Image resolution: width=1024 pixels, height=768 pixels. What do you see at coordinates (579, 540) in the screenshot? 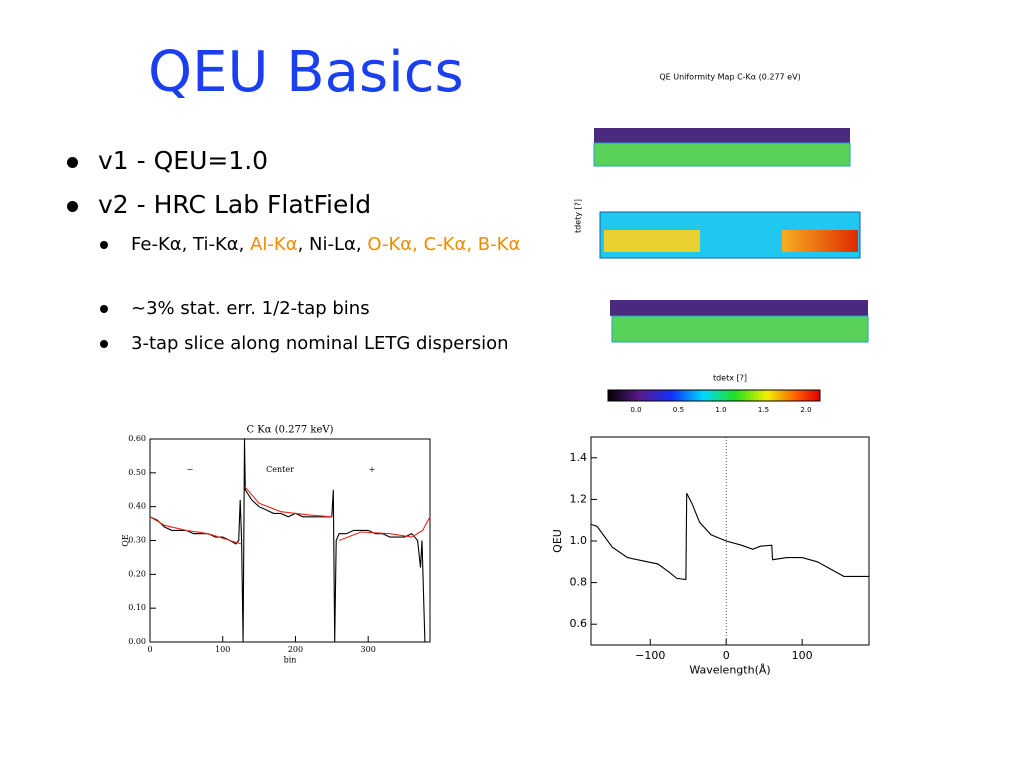
I see `y-tick-label: 1.0` at bounding box center [579, 540].